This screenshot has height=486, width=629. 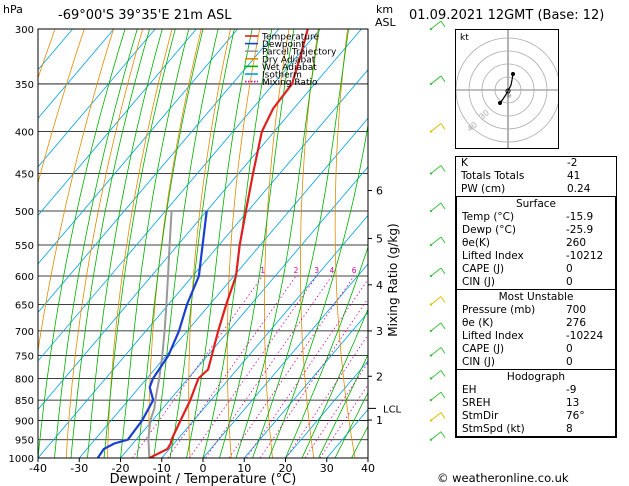 I want to click on mixing-ratio-label: 1, so click(x=262, y=270).